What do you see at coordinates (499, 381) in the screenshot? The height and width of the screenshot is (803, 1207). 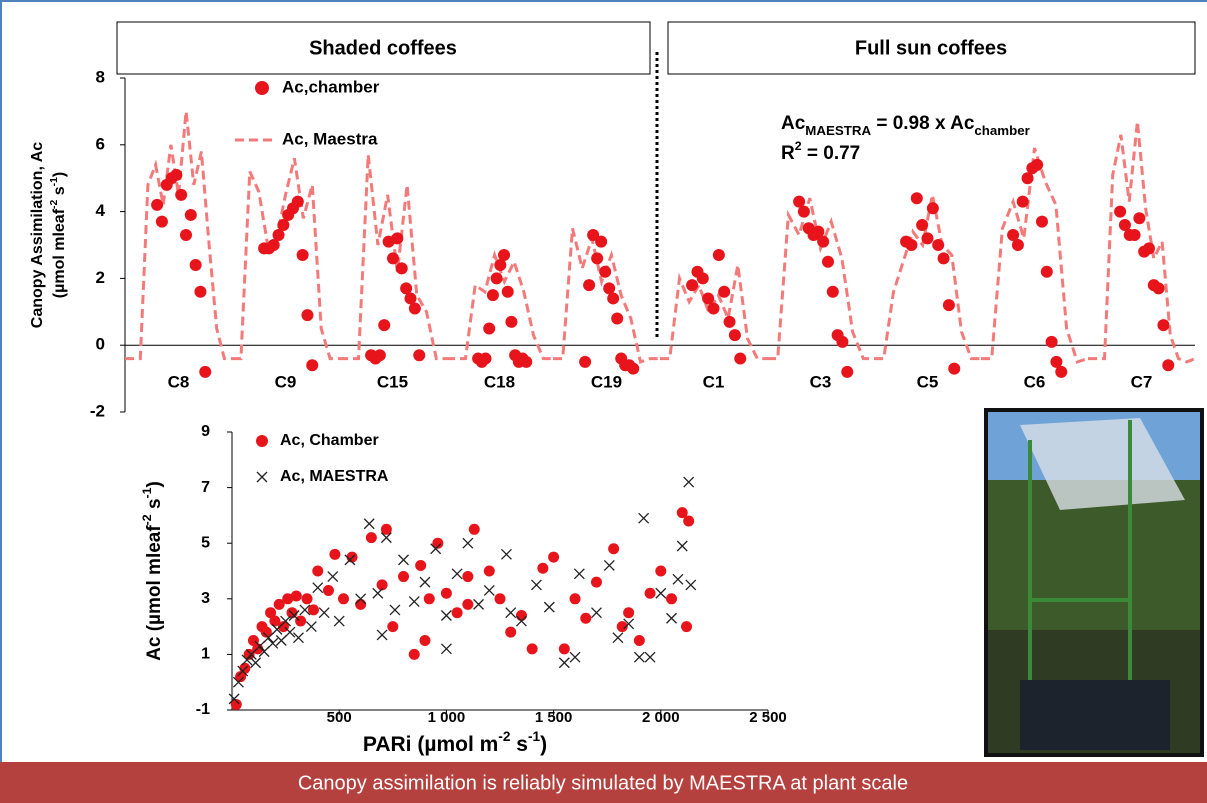 I see `category-label: C18` at bounding box center [499, 381].